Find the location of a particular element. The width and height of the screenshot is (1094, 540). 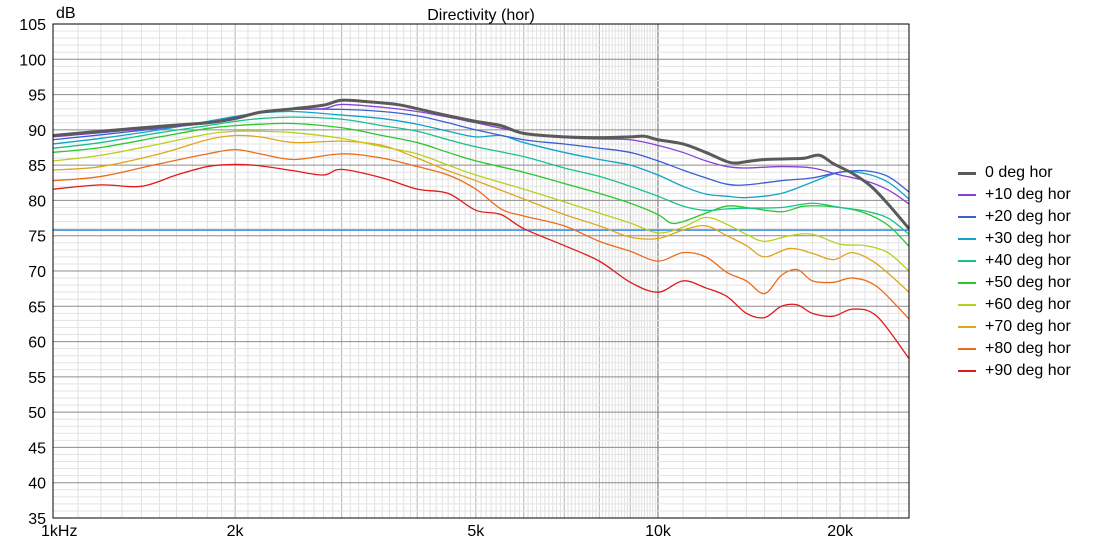

y-tick-label: 105 is located at coordinates (32, 25).